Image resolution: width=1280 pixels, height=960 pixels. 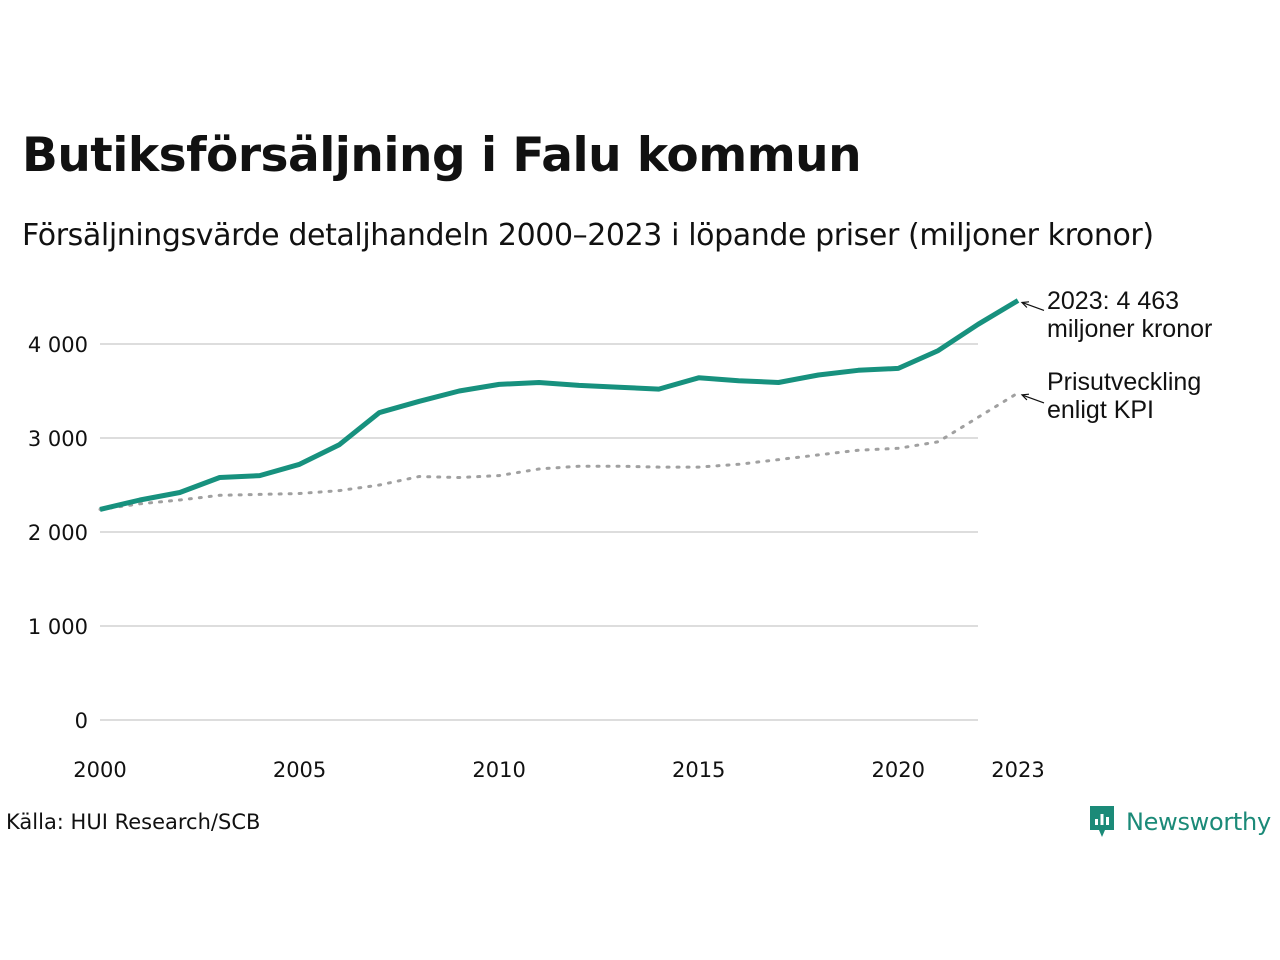 What do you see at coordinates (1025, 397) in the screenshot?
I see `annotation-arrowhead-kpi` at bounding box center [1025, 397].